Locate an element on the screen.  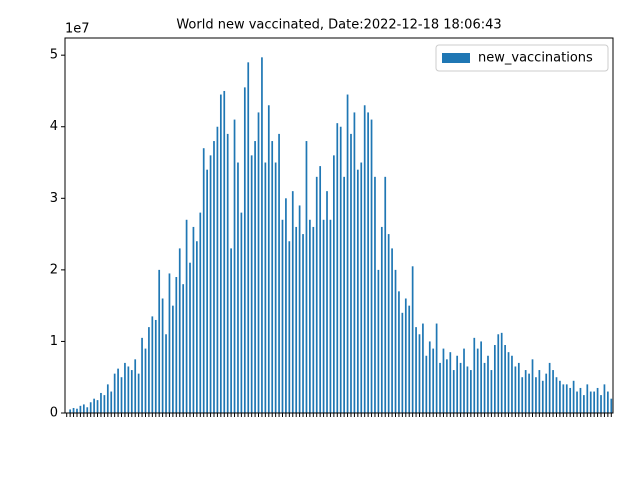
y-tick-label: 5 is located at coordinates (54, 55).